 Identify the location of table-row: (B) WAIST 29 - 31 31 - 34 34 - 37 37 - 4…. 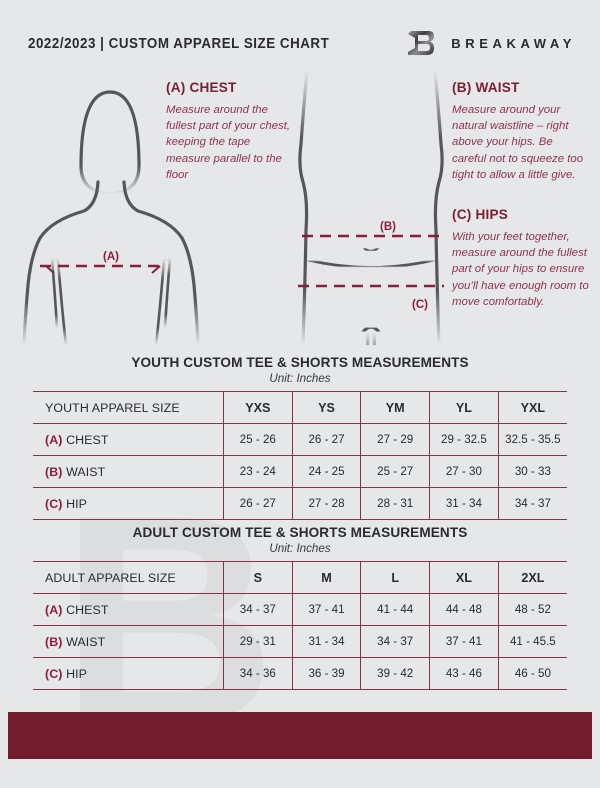
(300, 641).